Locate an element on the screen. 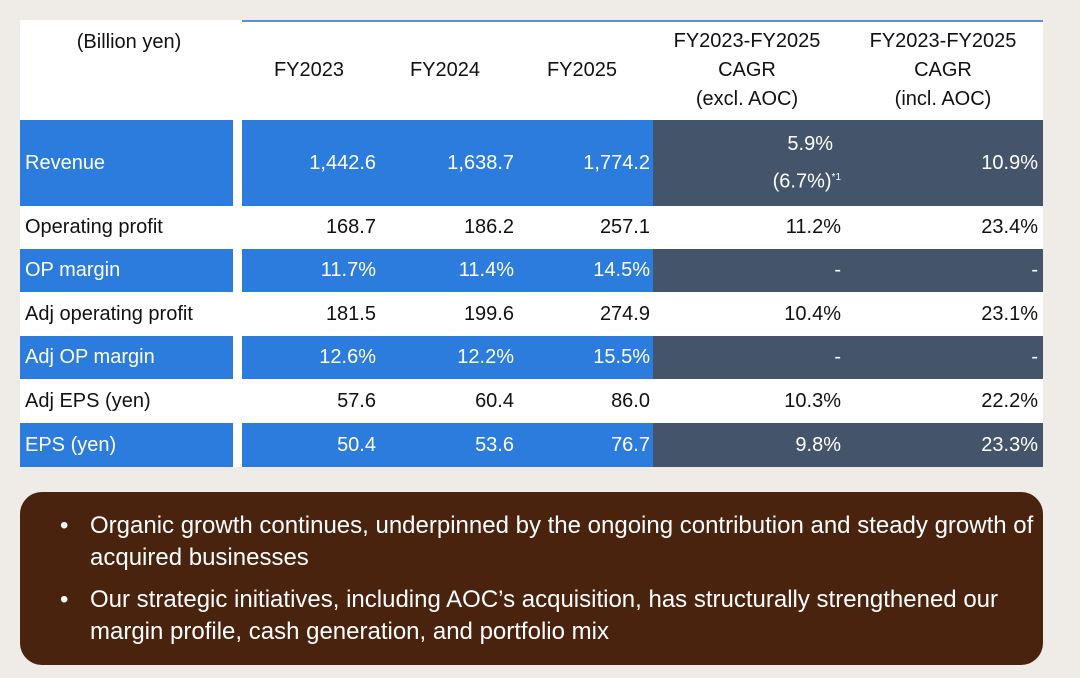 This screenshot has height=678, width=1080. cell-value: 1,774.2 is located at coordinates (616, 162).